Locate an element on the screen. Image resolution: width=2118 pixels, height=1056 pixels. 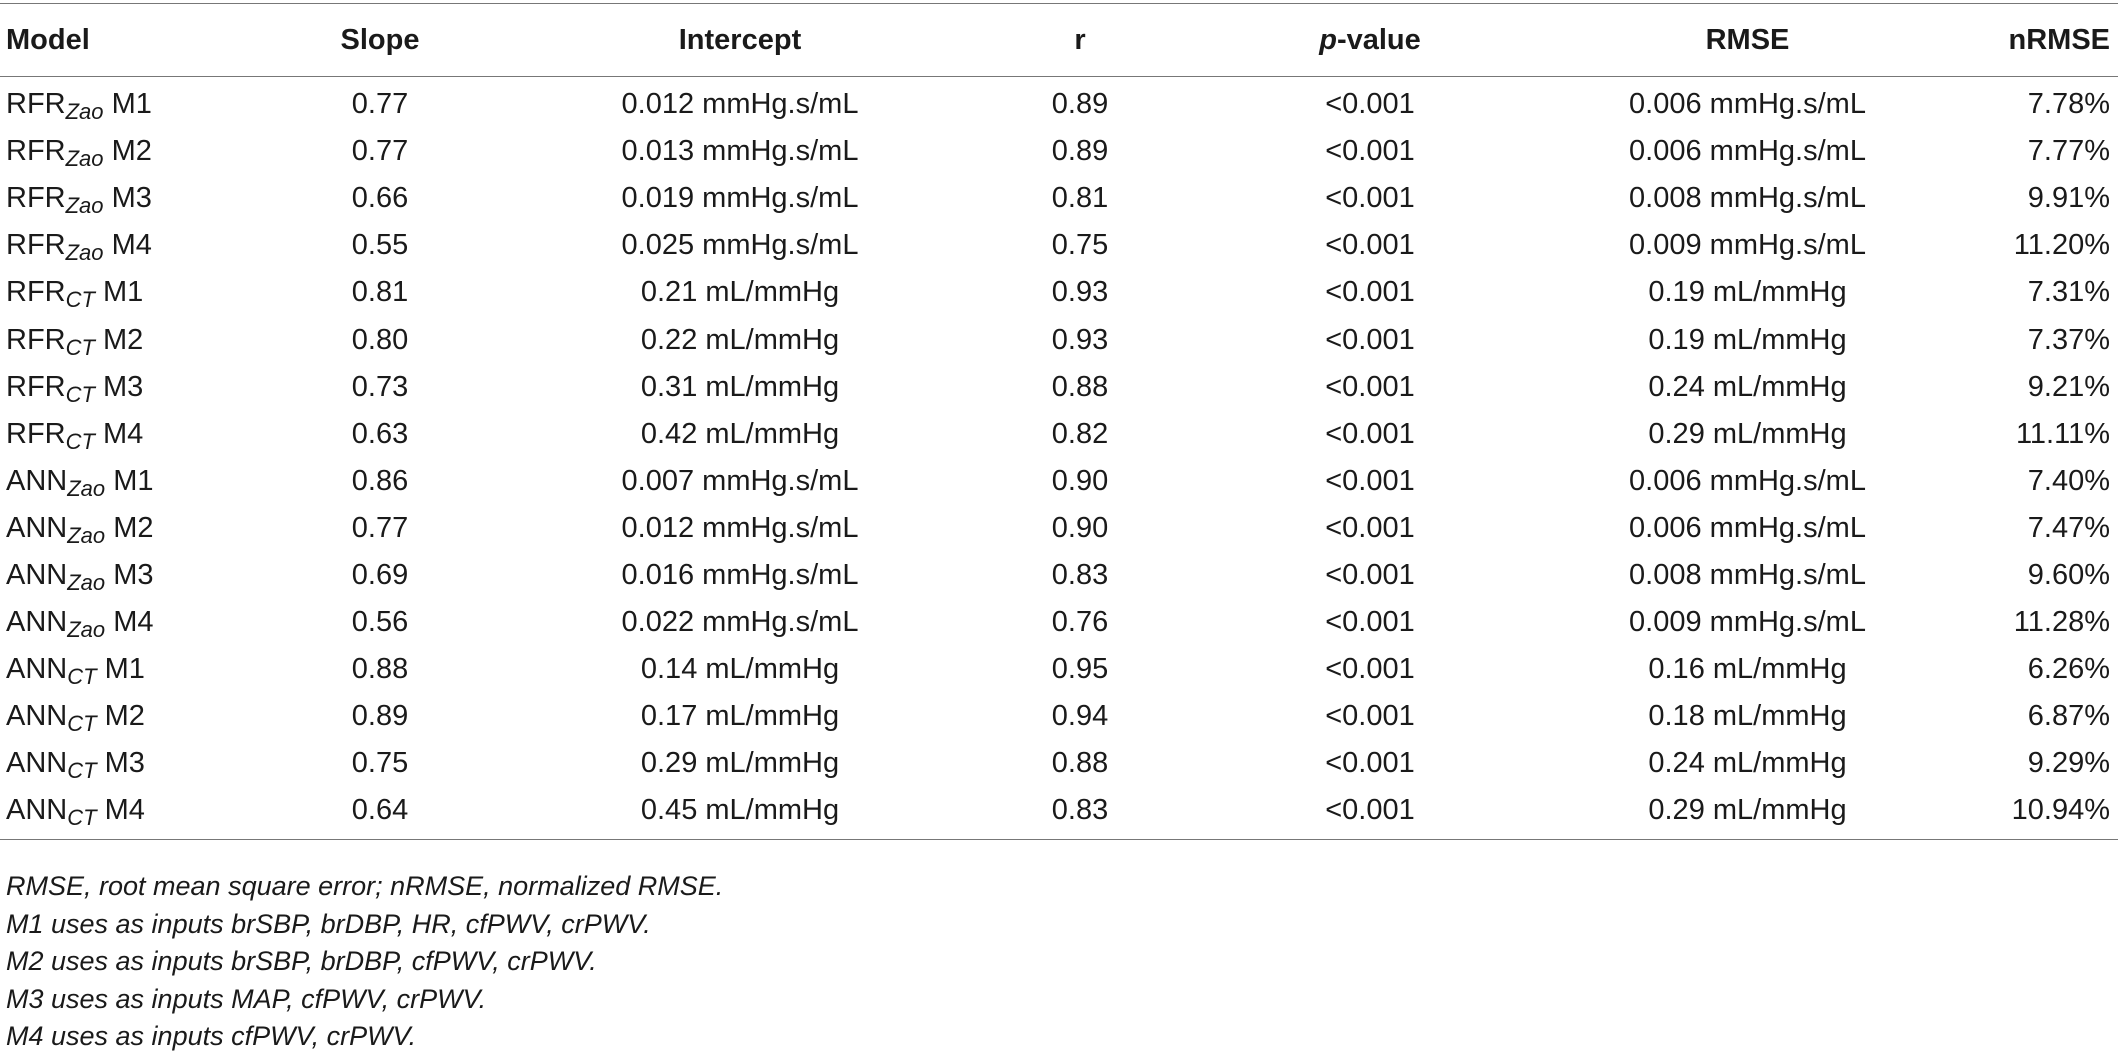
cell-intercept: 0.29 mL/mmHg is located at coordinates (740, 763).